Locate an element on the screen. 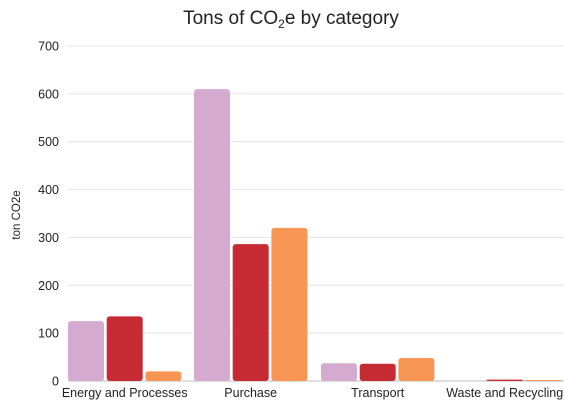  y-tick-label: 100 is located at coordinates (48, 334).